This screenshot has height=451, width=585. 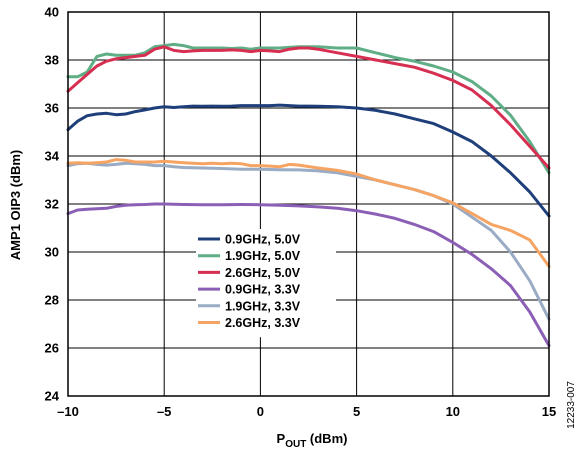 I want to click on x-axis-label-main: P, so click(x=281, y=438).